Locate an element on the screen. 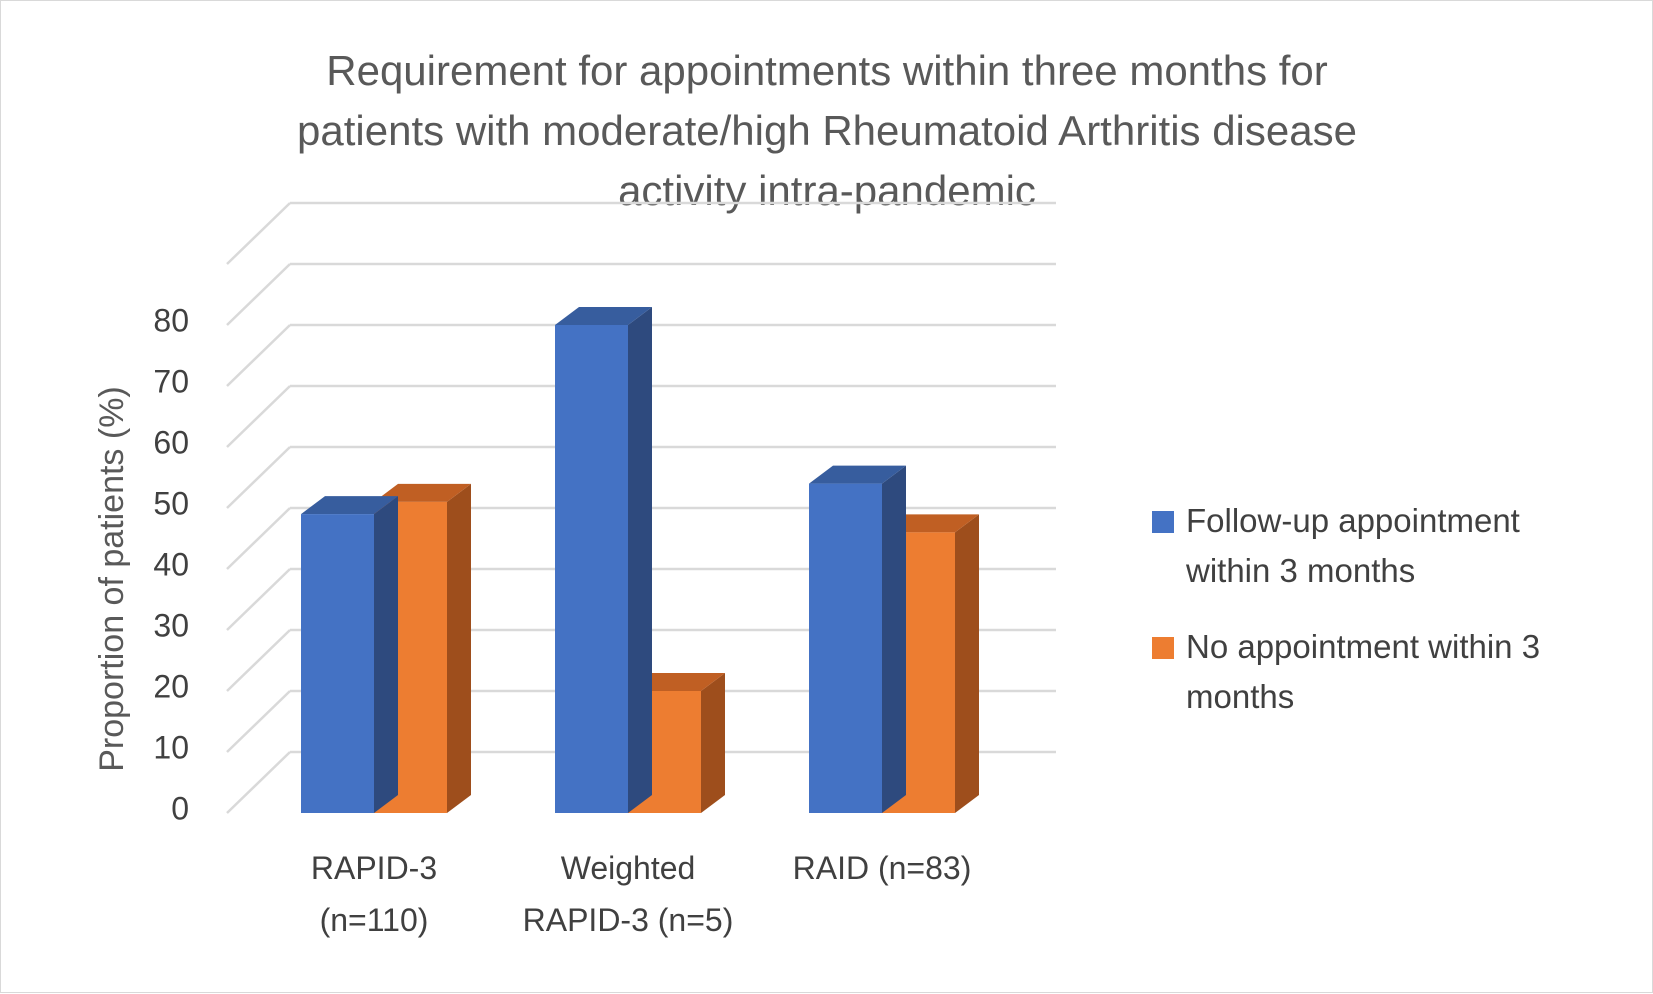  y-tick-label: 20 is located at coordinates (171, 686).